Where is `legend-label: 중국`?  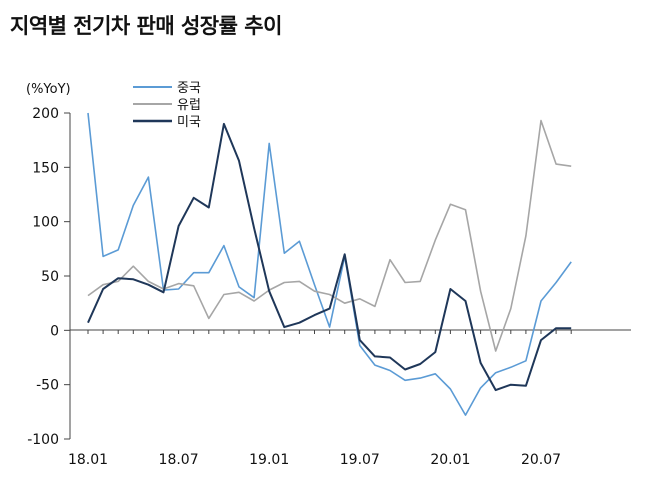
legend-label: 중국 is located at coordinates (189, 88).